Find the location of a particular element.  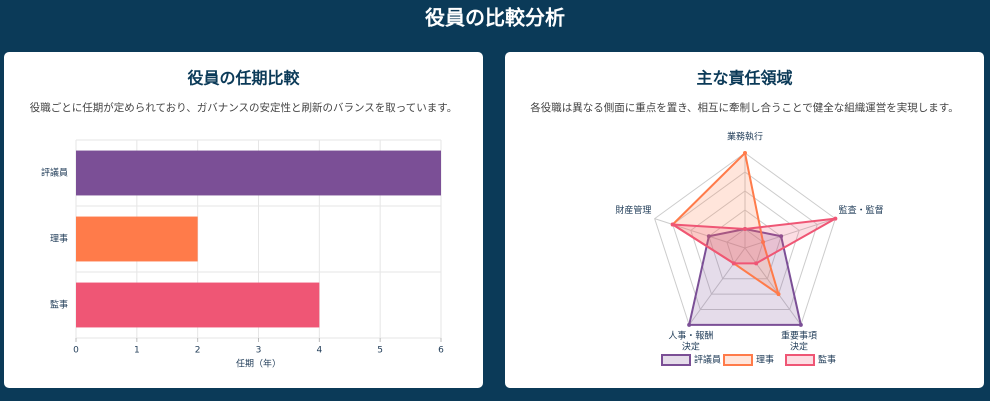

x-tick-label: 2 is located at coordinates (198, 351).